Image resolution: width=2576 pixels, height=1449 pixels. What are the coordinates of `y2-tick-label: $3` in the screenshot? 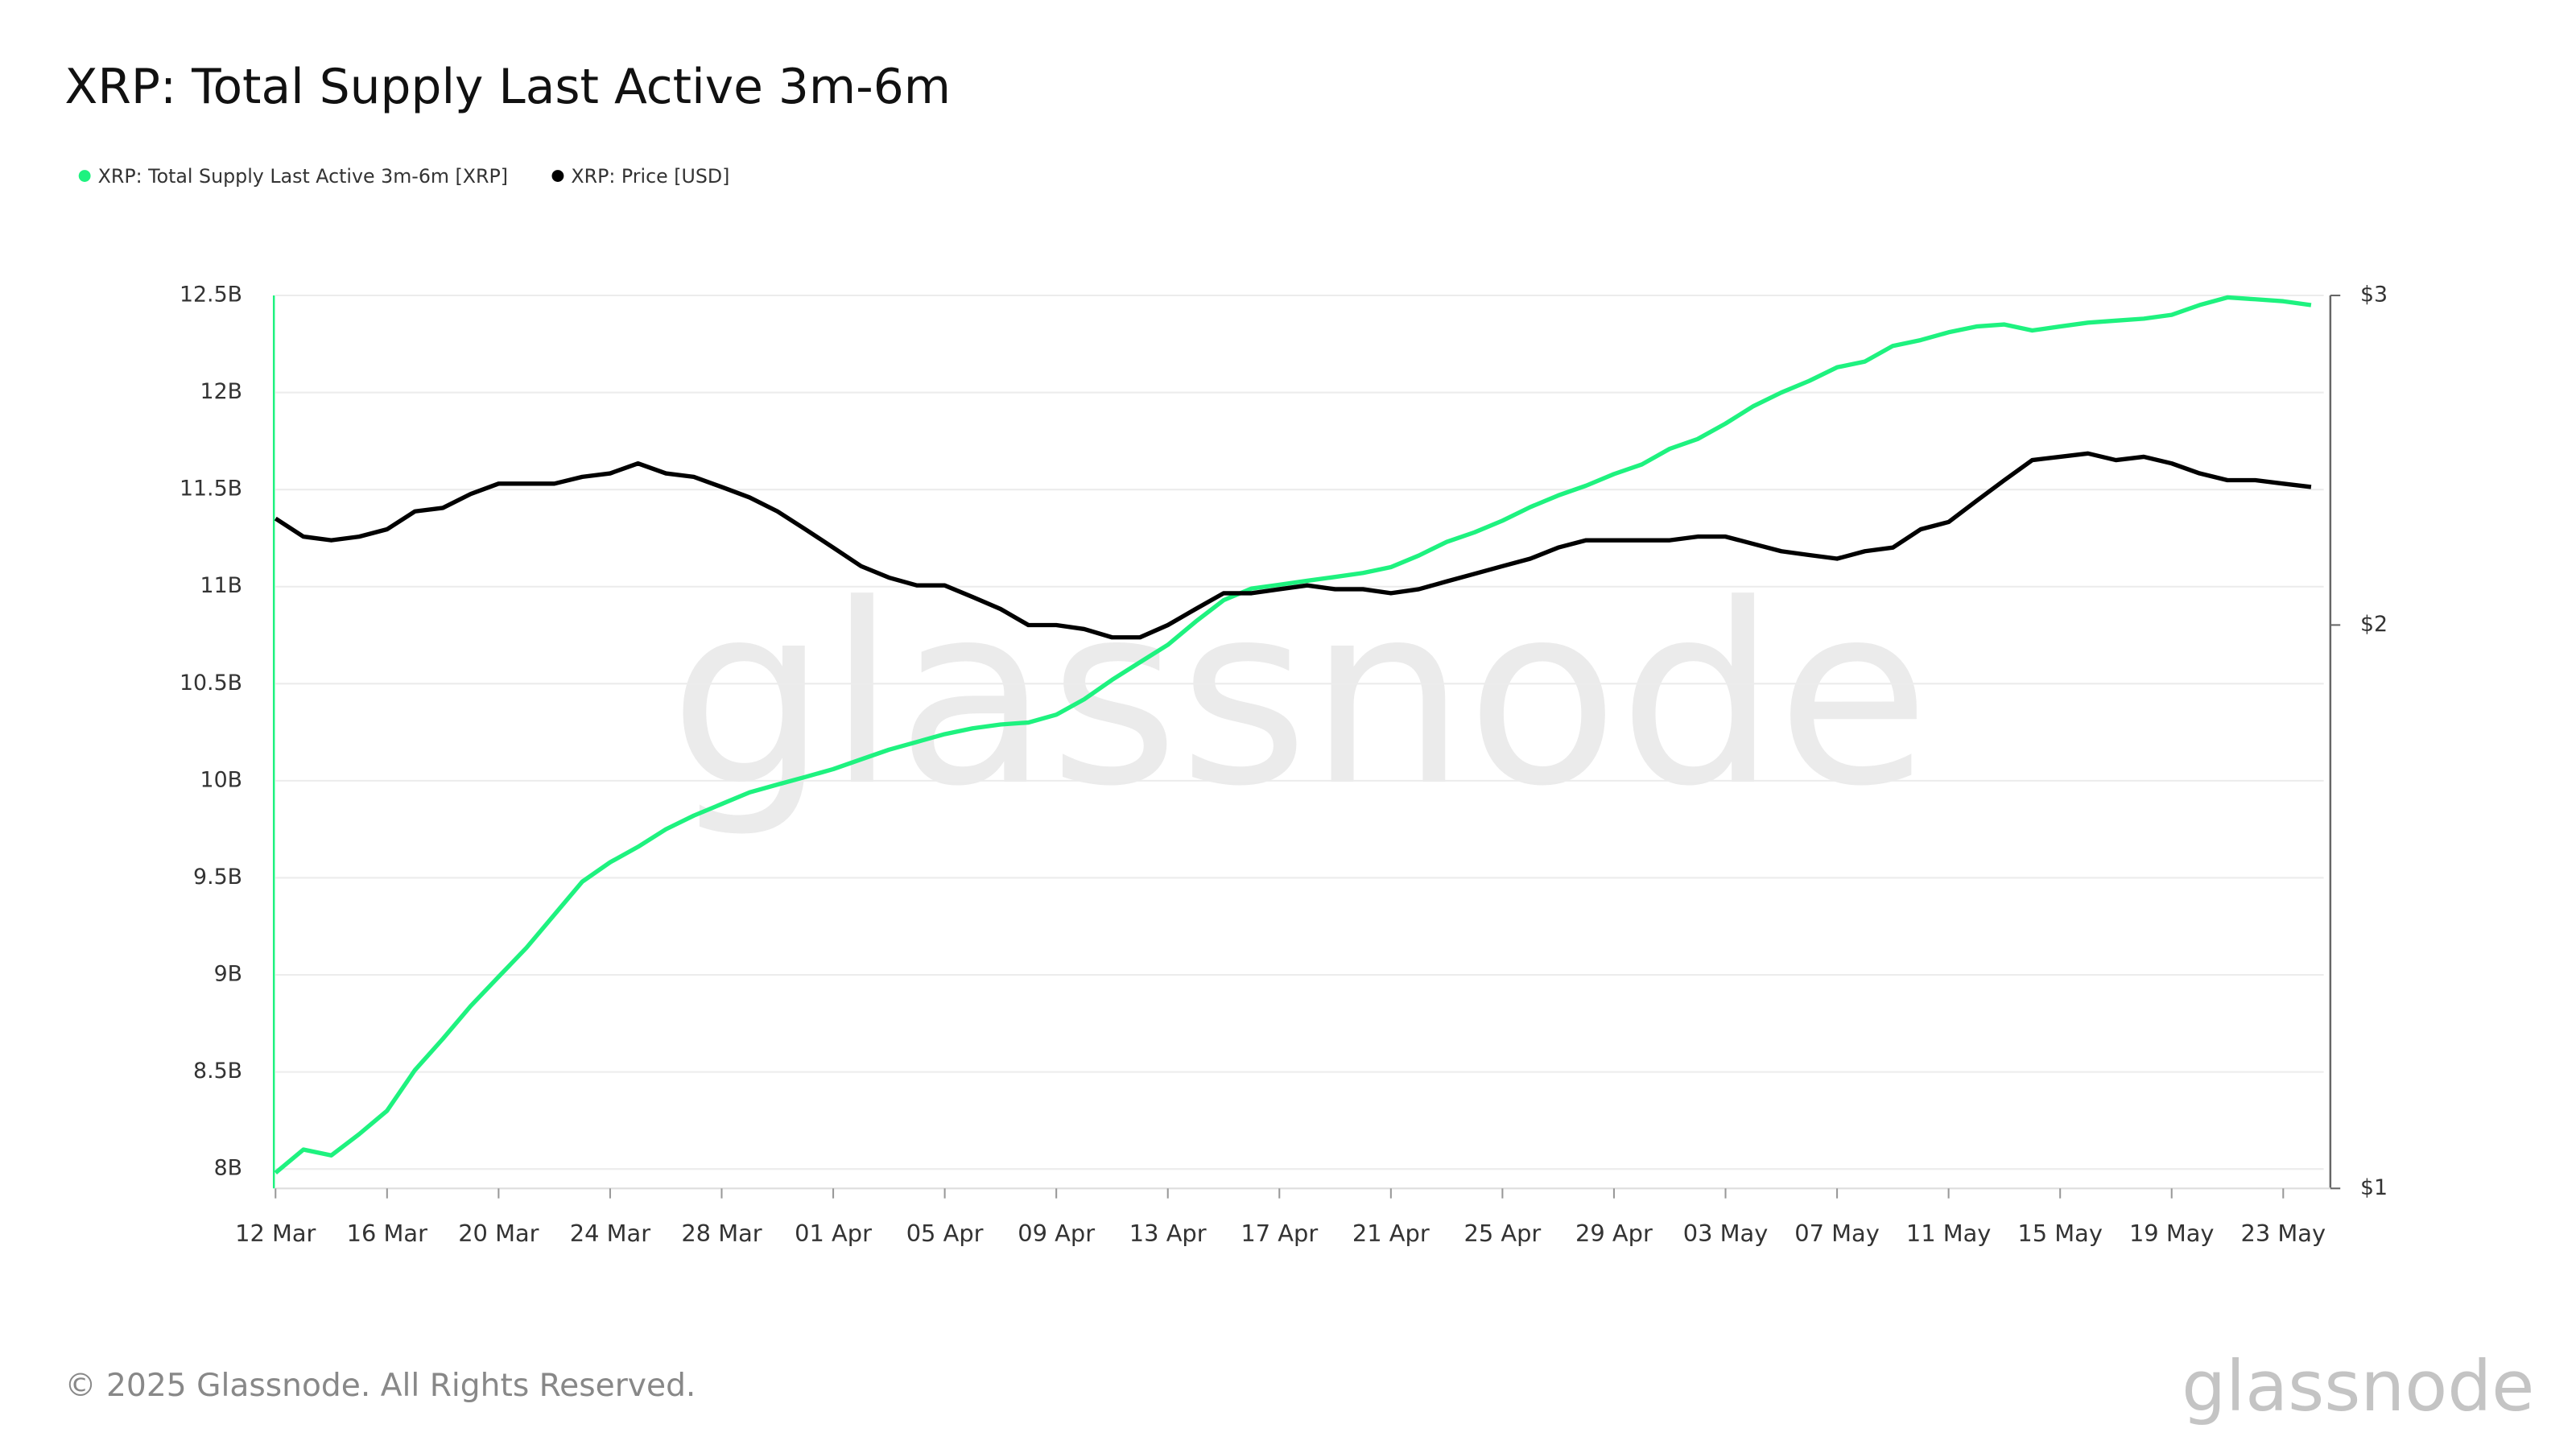 It's located at (2374, 295).